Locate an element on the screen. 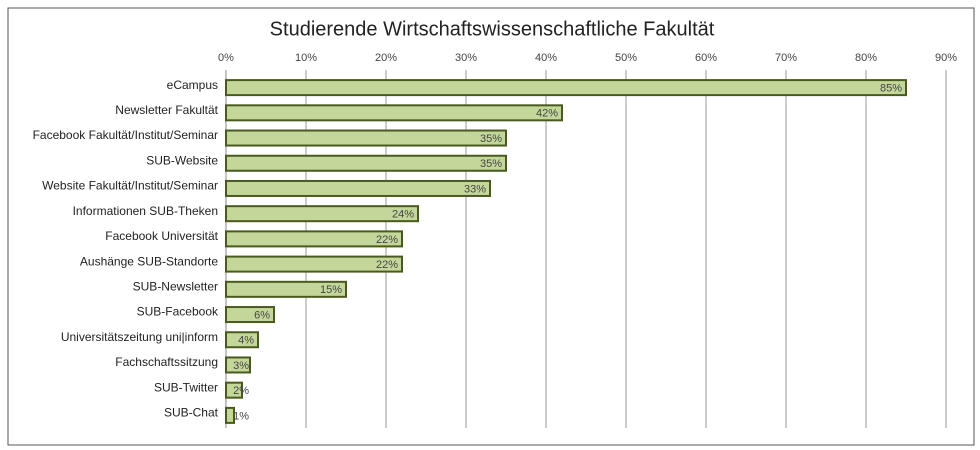 The height and width of the screenshot is (450, 980). x-tick-label: 90% is located at coordinates (946, 58).